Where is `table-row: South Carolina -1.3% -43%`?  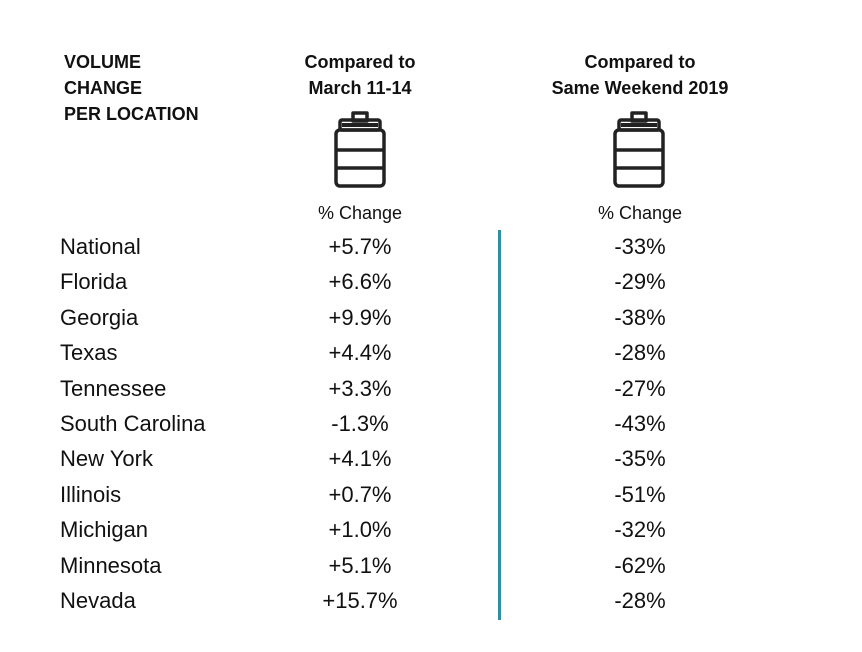
table-row: South Carolina -1.3% -43% is located at coordinates (431, 423).